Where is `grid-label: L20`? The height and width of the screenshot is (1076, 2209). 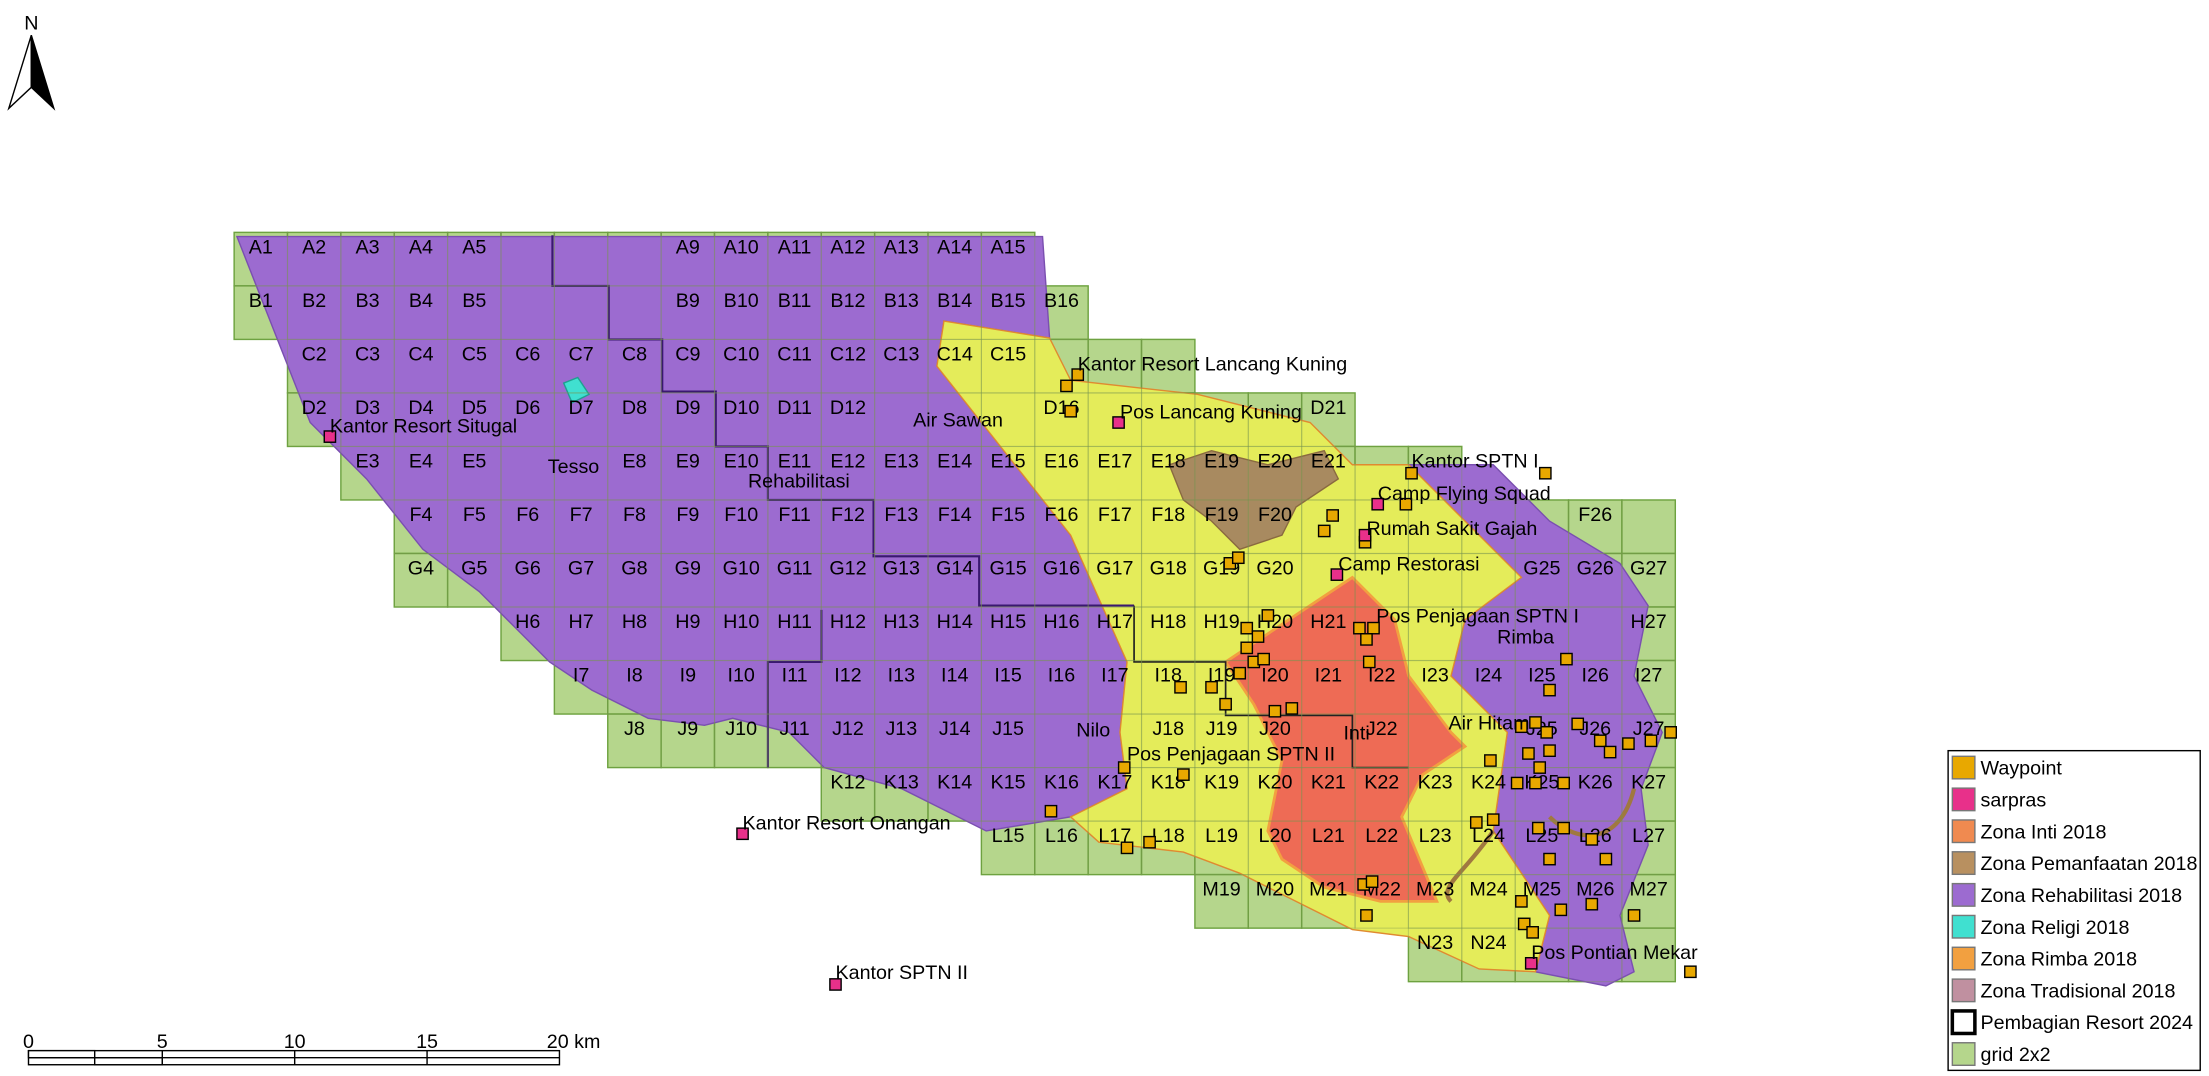 grid-label: L20 is located at coordinates (1275, 836).